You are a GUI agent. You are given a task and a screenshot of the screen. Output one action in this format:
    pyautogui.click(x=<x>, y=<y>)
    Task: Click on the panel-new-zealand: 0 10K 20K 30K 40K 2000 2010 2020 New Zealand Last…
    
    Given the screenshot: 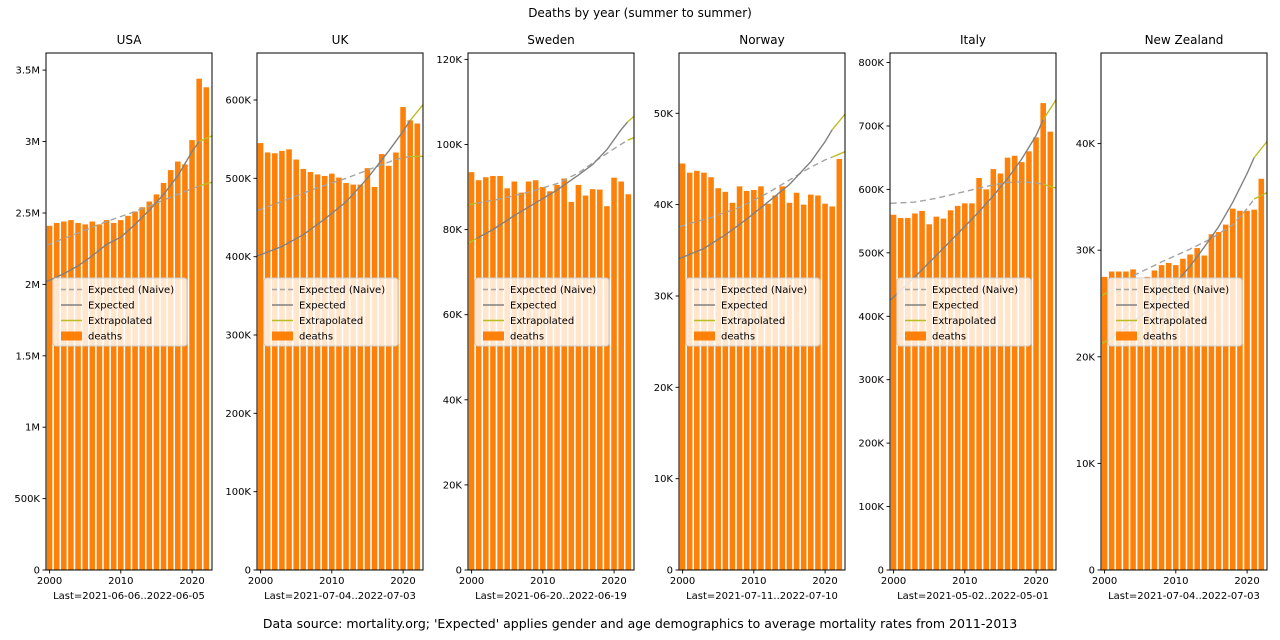 What is the action you would take?
    pyautogui.click(x=1172, y=317)
    